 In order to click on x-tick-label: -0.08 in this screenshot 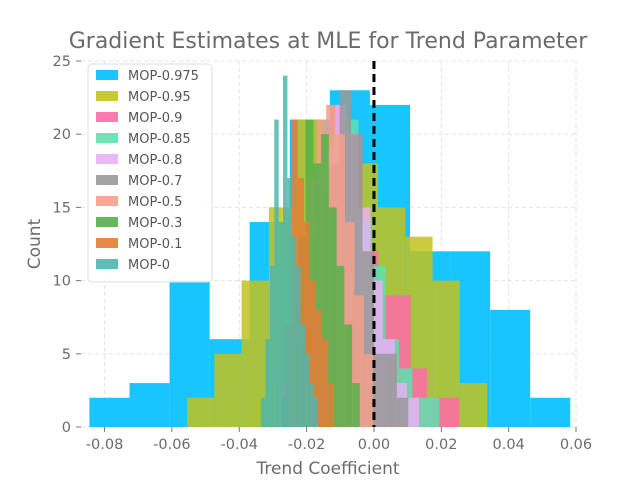, I will do `click(105, 445)`.